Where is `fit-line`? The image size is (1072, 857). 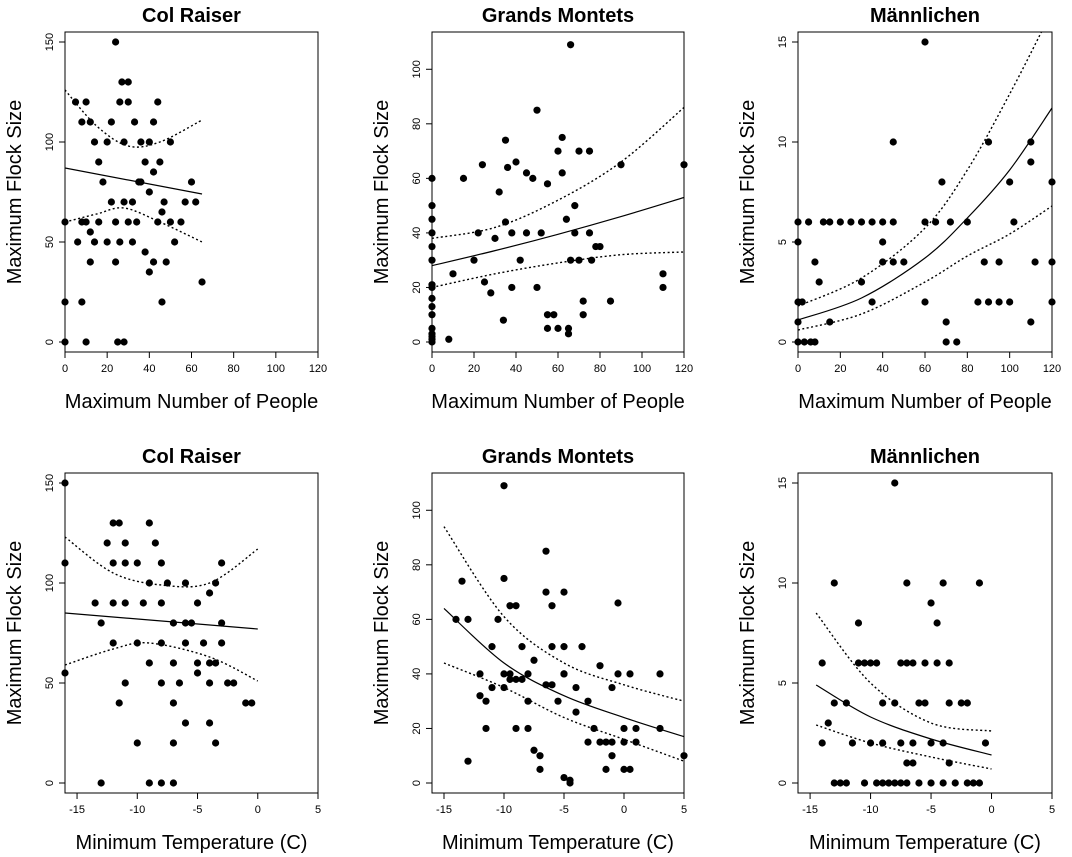 fit-line is located at coordinates (903, 720).